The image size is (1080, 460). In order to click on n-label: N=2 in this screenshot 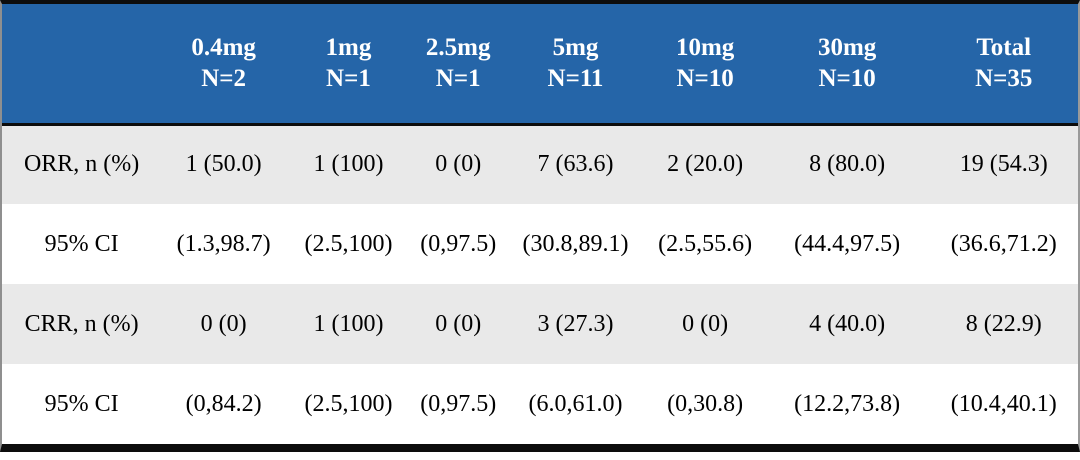, I will do `click(224, 79)`.